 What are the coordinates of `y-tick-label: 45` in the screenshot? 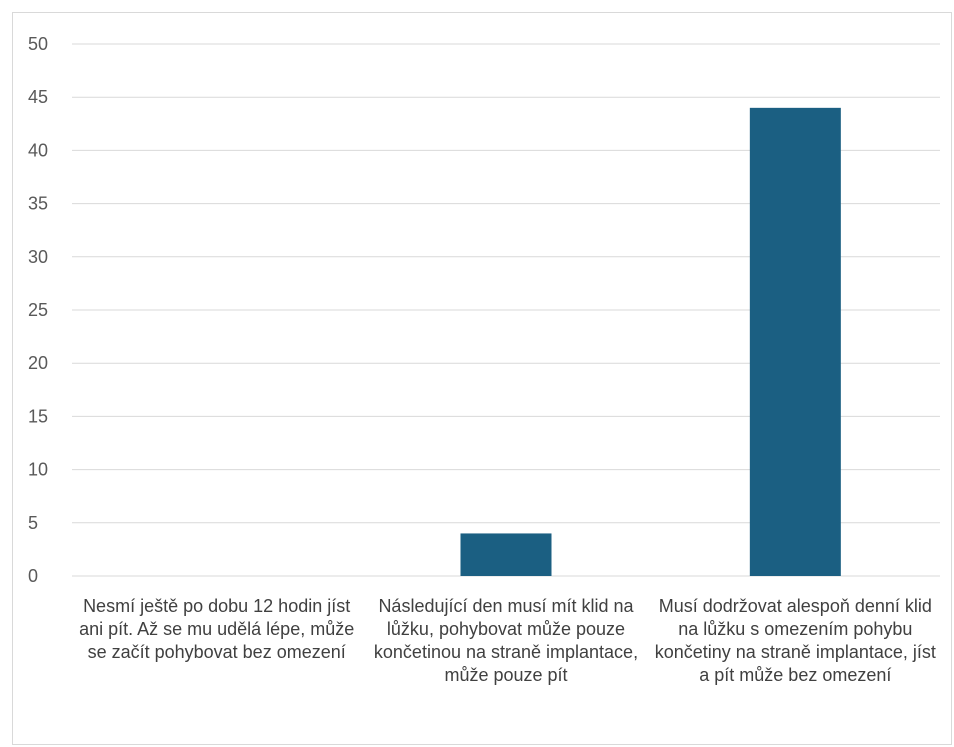 It's located at (38, 97).